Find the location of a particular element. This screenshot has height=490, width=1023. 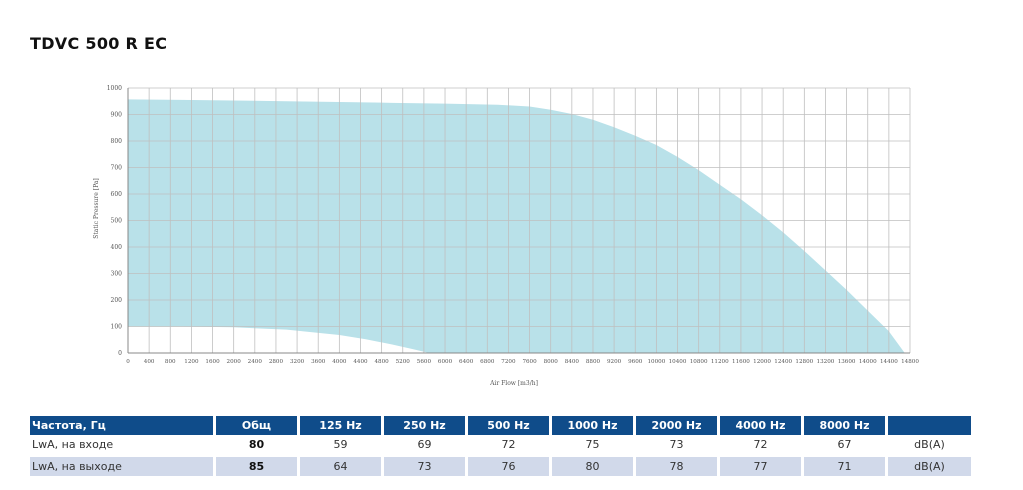

x-tick-label: 3600 is located at coordinates (318, 362).